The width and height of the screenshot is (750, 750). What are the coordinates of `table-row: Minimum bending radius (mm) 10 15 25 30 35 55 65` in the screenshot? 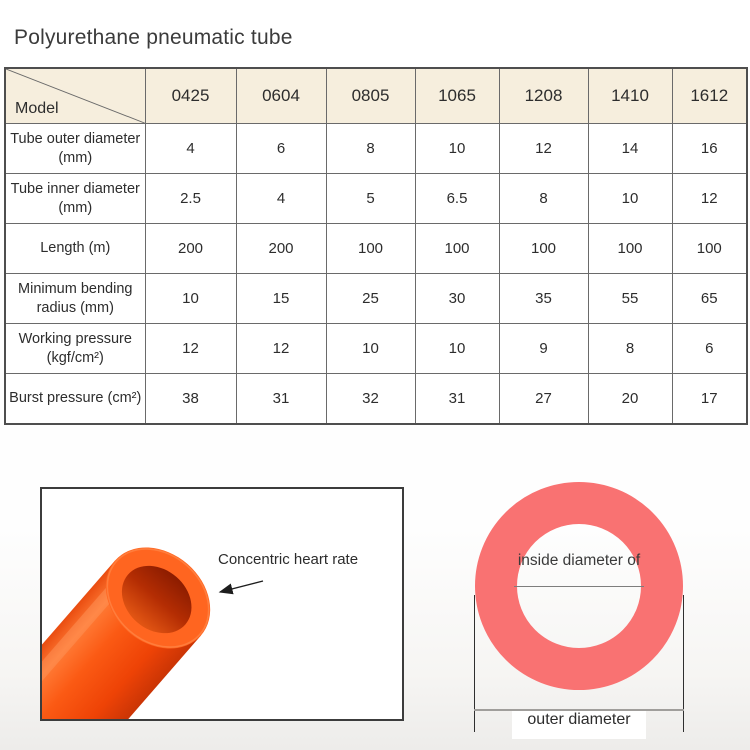 It's located at (376, 298).